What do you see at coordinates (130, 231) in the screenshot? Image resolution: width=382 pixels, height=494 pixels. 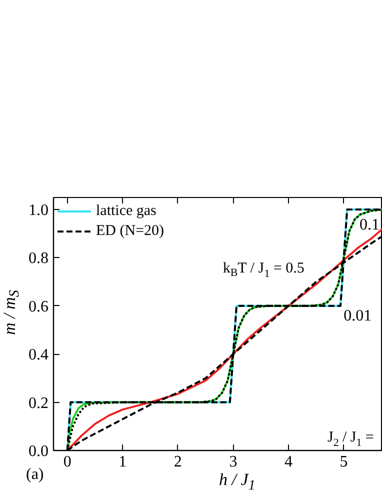 I see `legend-label: ED (N=20)` at bounding box center [130, 231].